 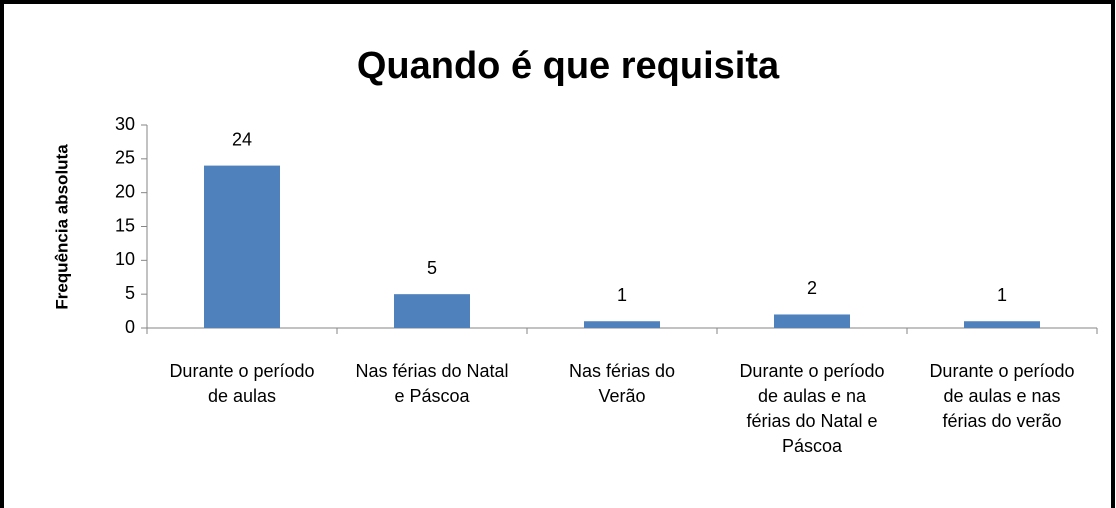 What do you see at coordinates (812, 288) in the screenshot?
I see `data-label: 2` at bounding box center [812, 288].